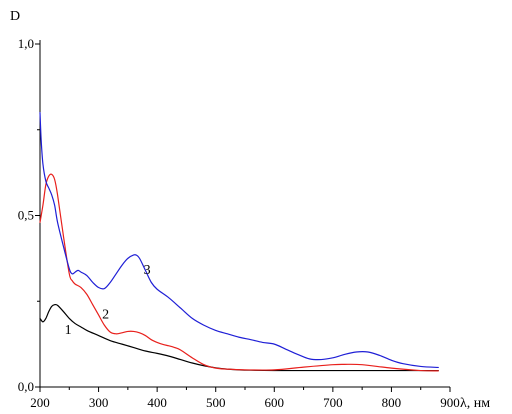  I want to click on y-tick-label: 0,5, so click(26, 215).